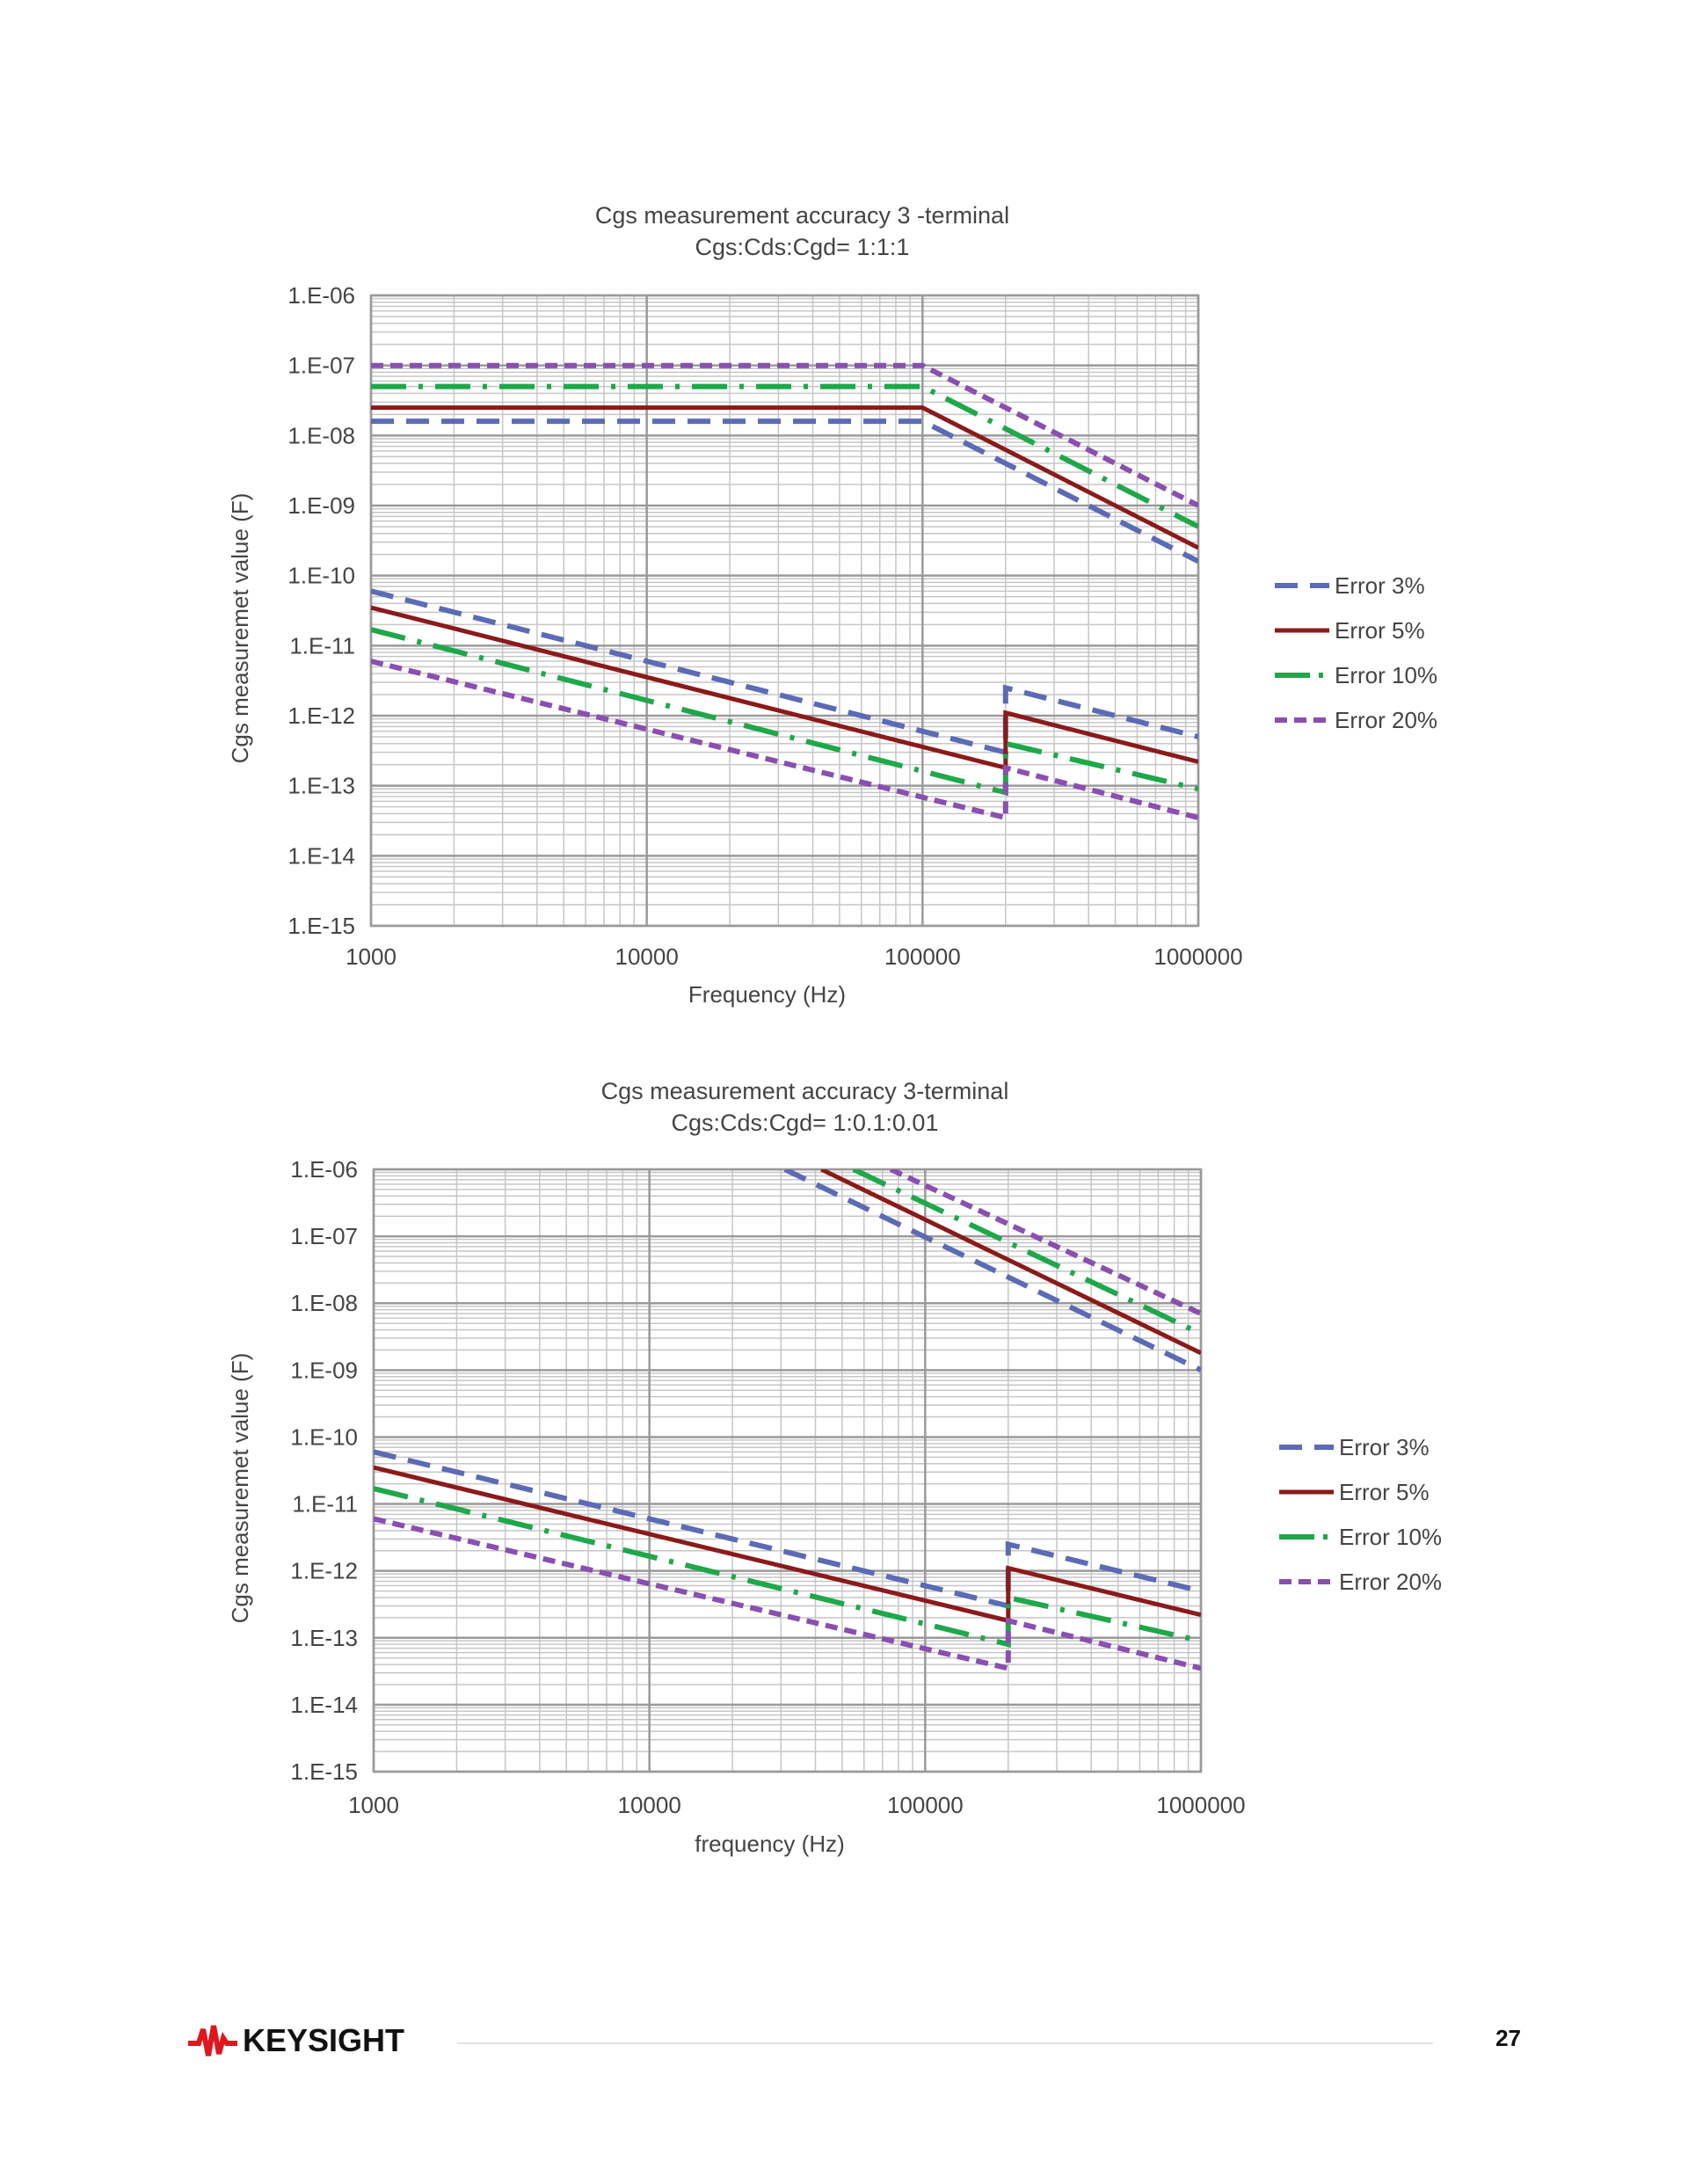  Describe the element at coordinates (945, 2043) in the screenshot. I see `footer-divider` at that location.